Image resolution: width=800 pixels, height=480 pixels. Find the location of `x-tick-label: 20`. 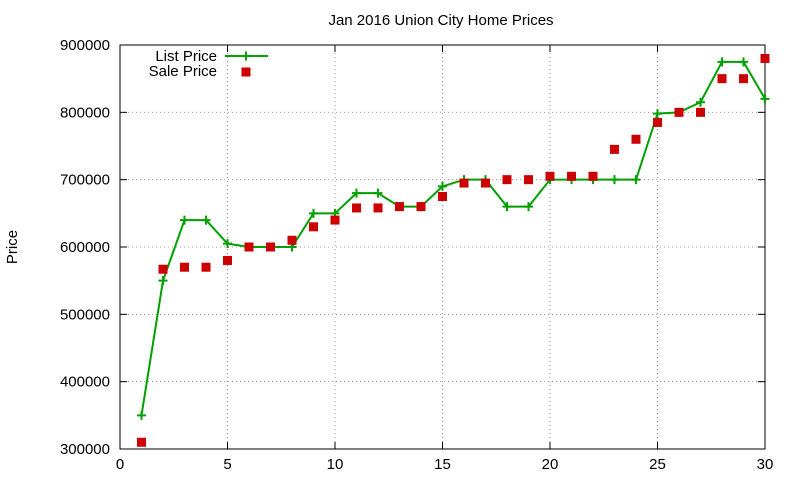

x-tick-label: 20 is located at coordinates (550, 464).